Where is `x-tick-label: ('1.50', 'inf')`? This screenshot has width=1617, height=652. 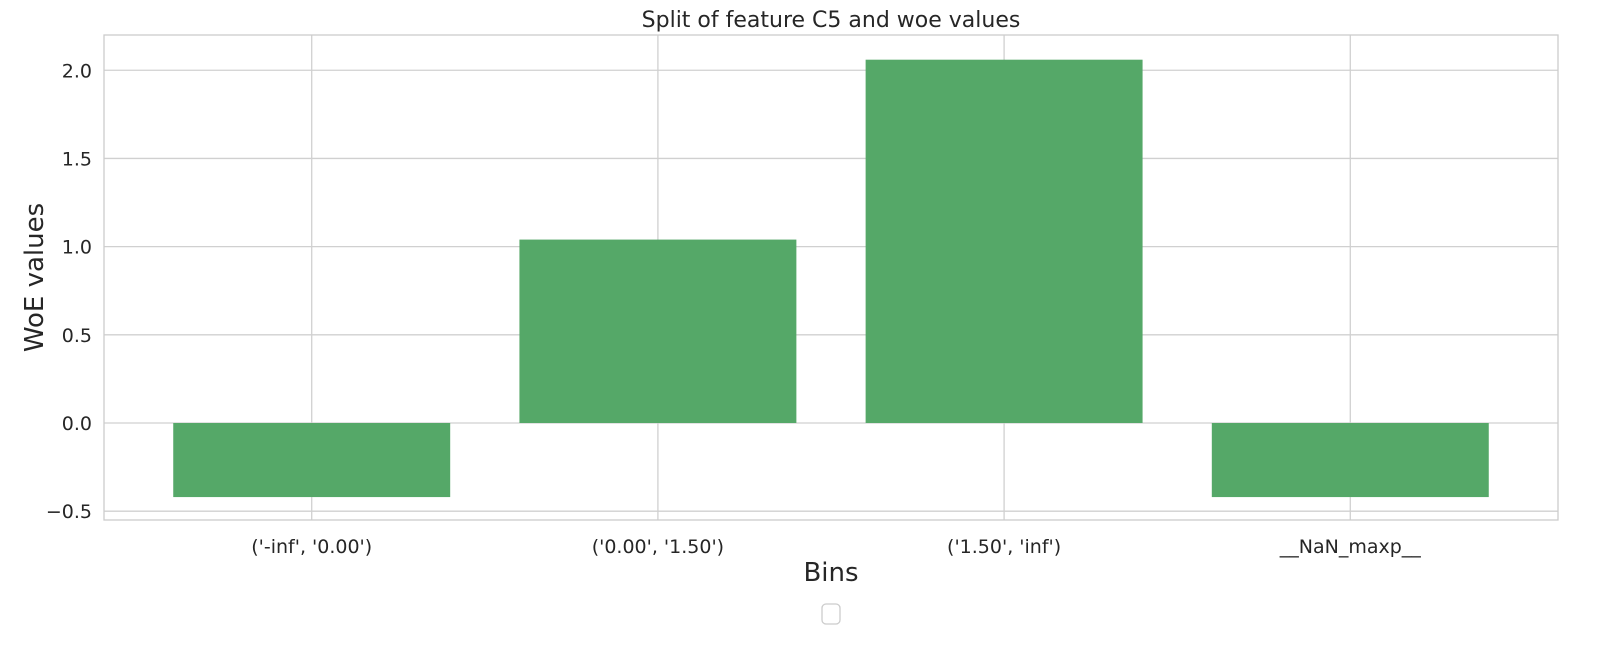 x-tick-label: ('1.50', 'inf') is located at coordinates (1004, 547).